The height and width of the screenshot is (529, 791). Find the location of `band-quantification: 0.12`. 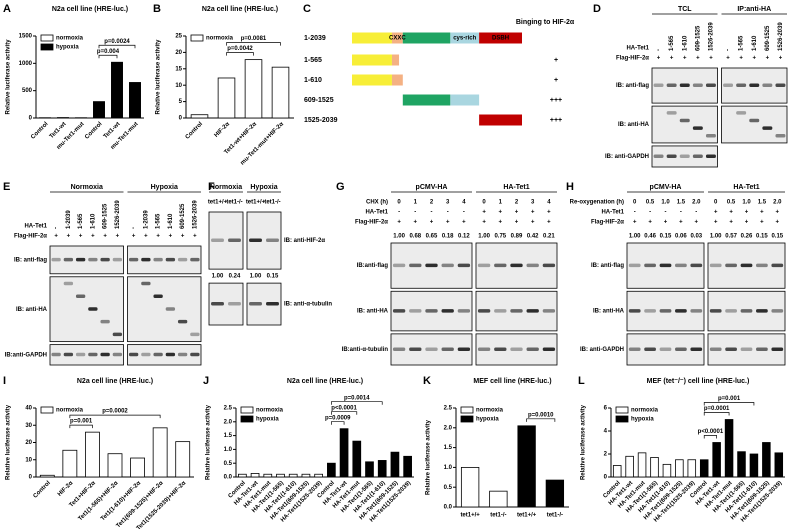

band-quantification: 0.12 is located at coordinates (464, 237).